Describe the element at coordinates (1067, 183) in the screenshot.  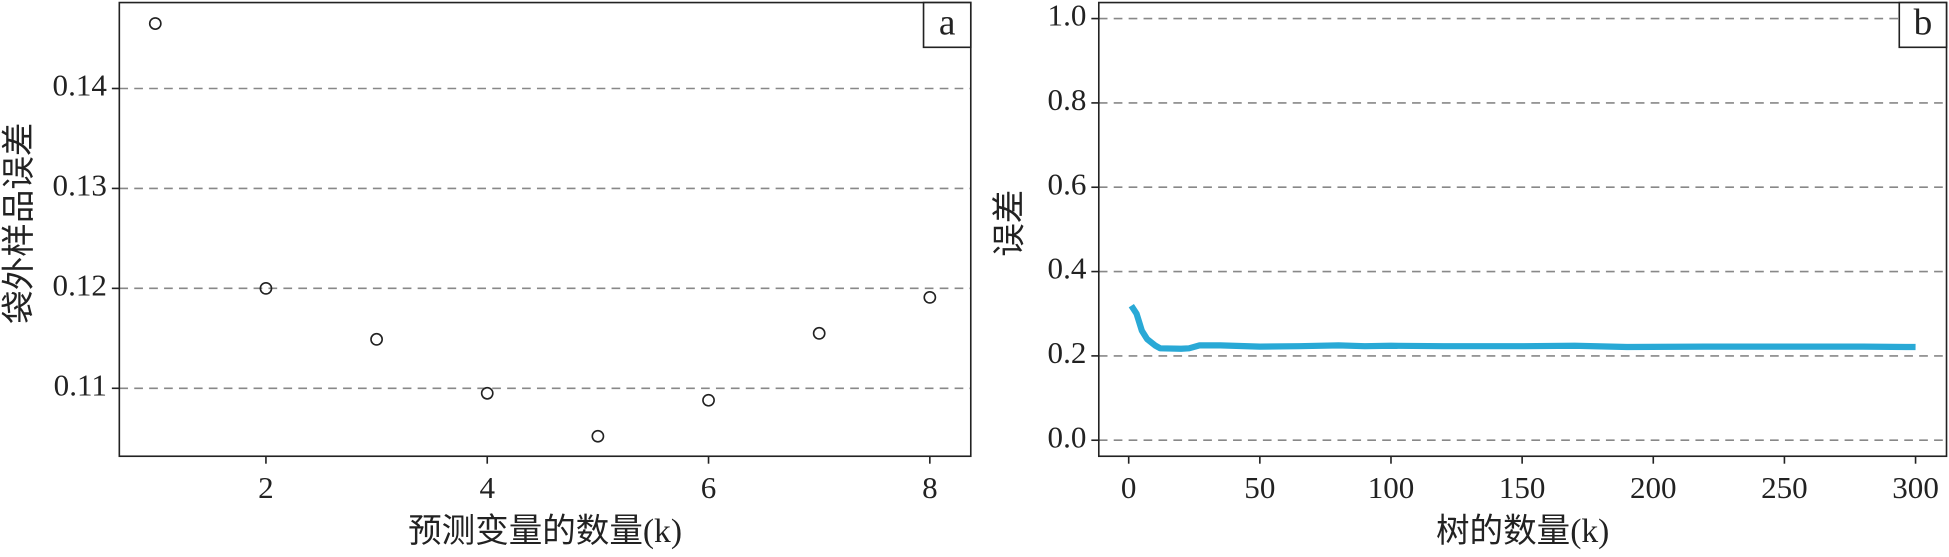
I see `y-tick-label: 0.6` at that location.